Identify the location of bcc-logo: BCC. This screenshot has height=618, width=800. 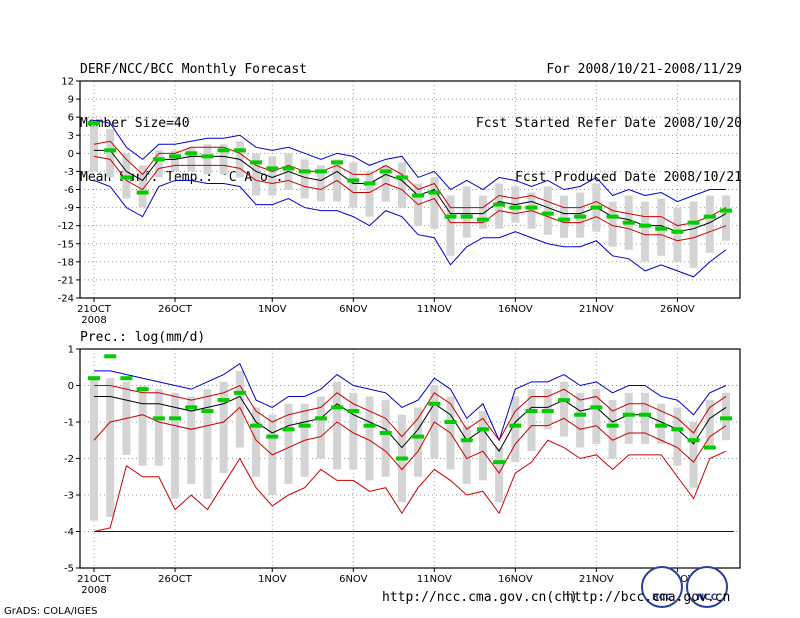
(662, 587).